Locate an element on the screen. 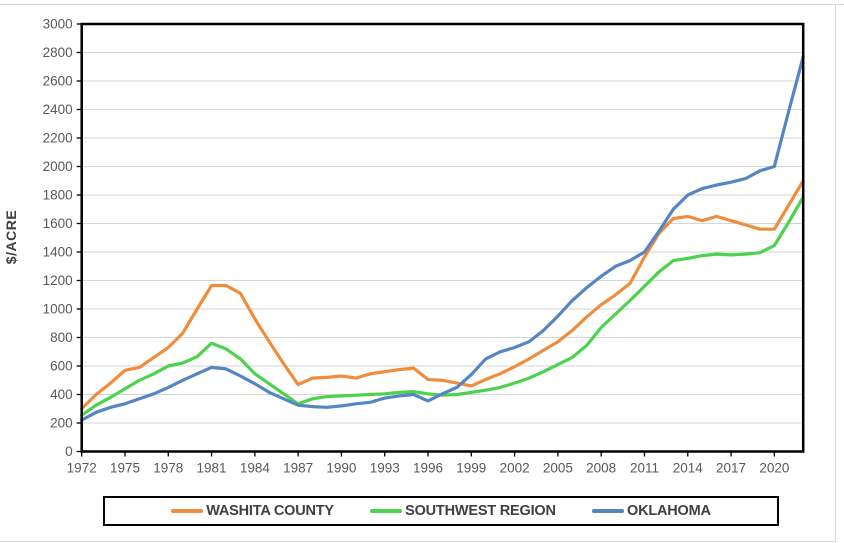 The width and height of the screenshot is (844, 543). y-axis-tick-label: 2800 is located at coordinates (58, 52).